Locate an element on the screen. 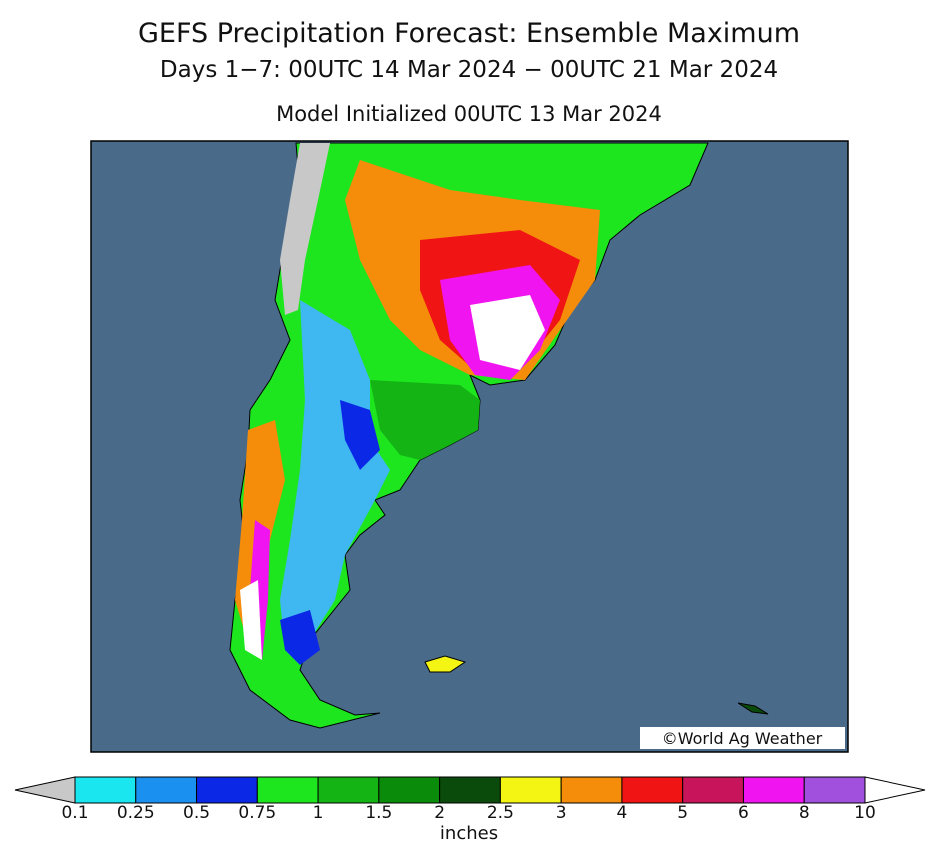 This screenshot has width=938, height=860. max-rain is located at coordinates (507, 332).